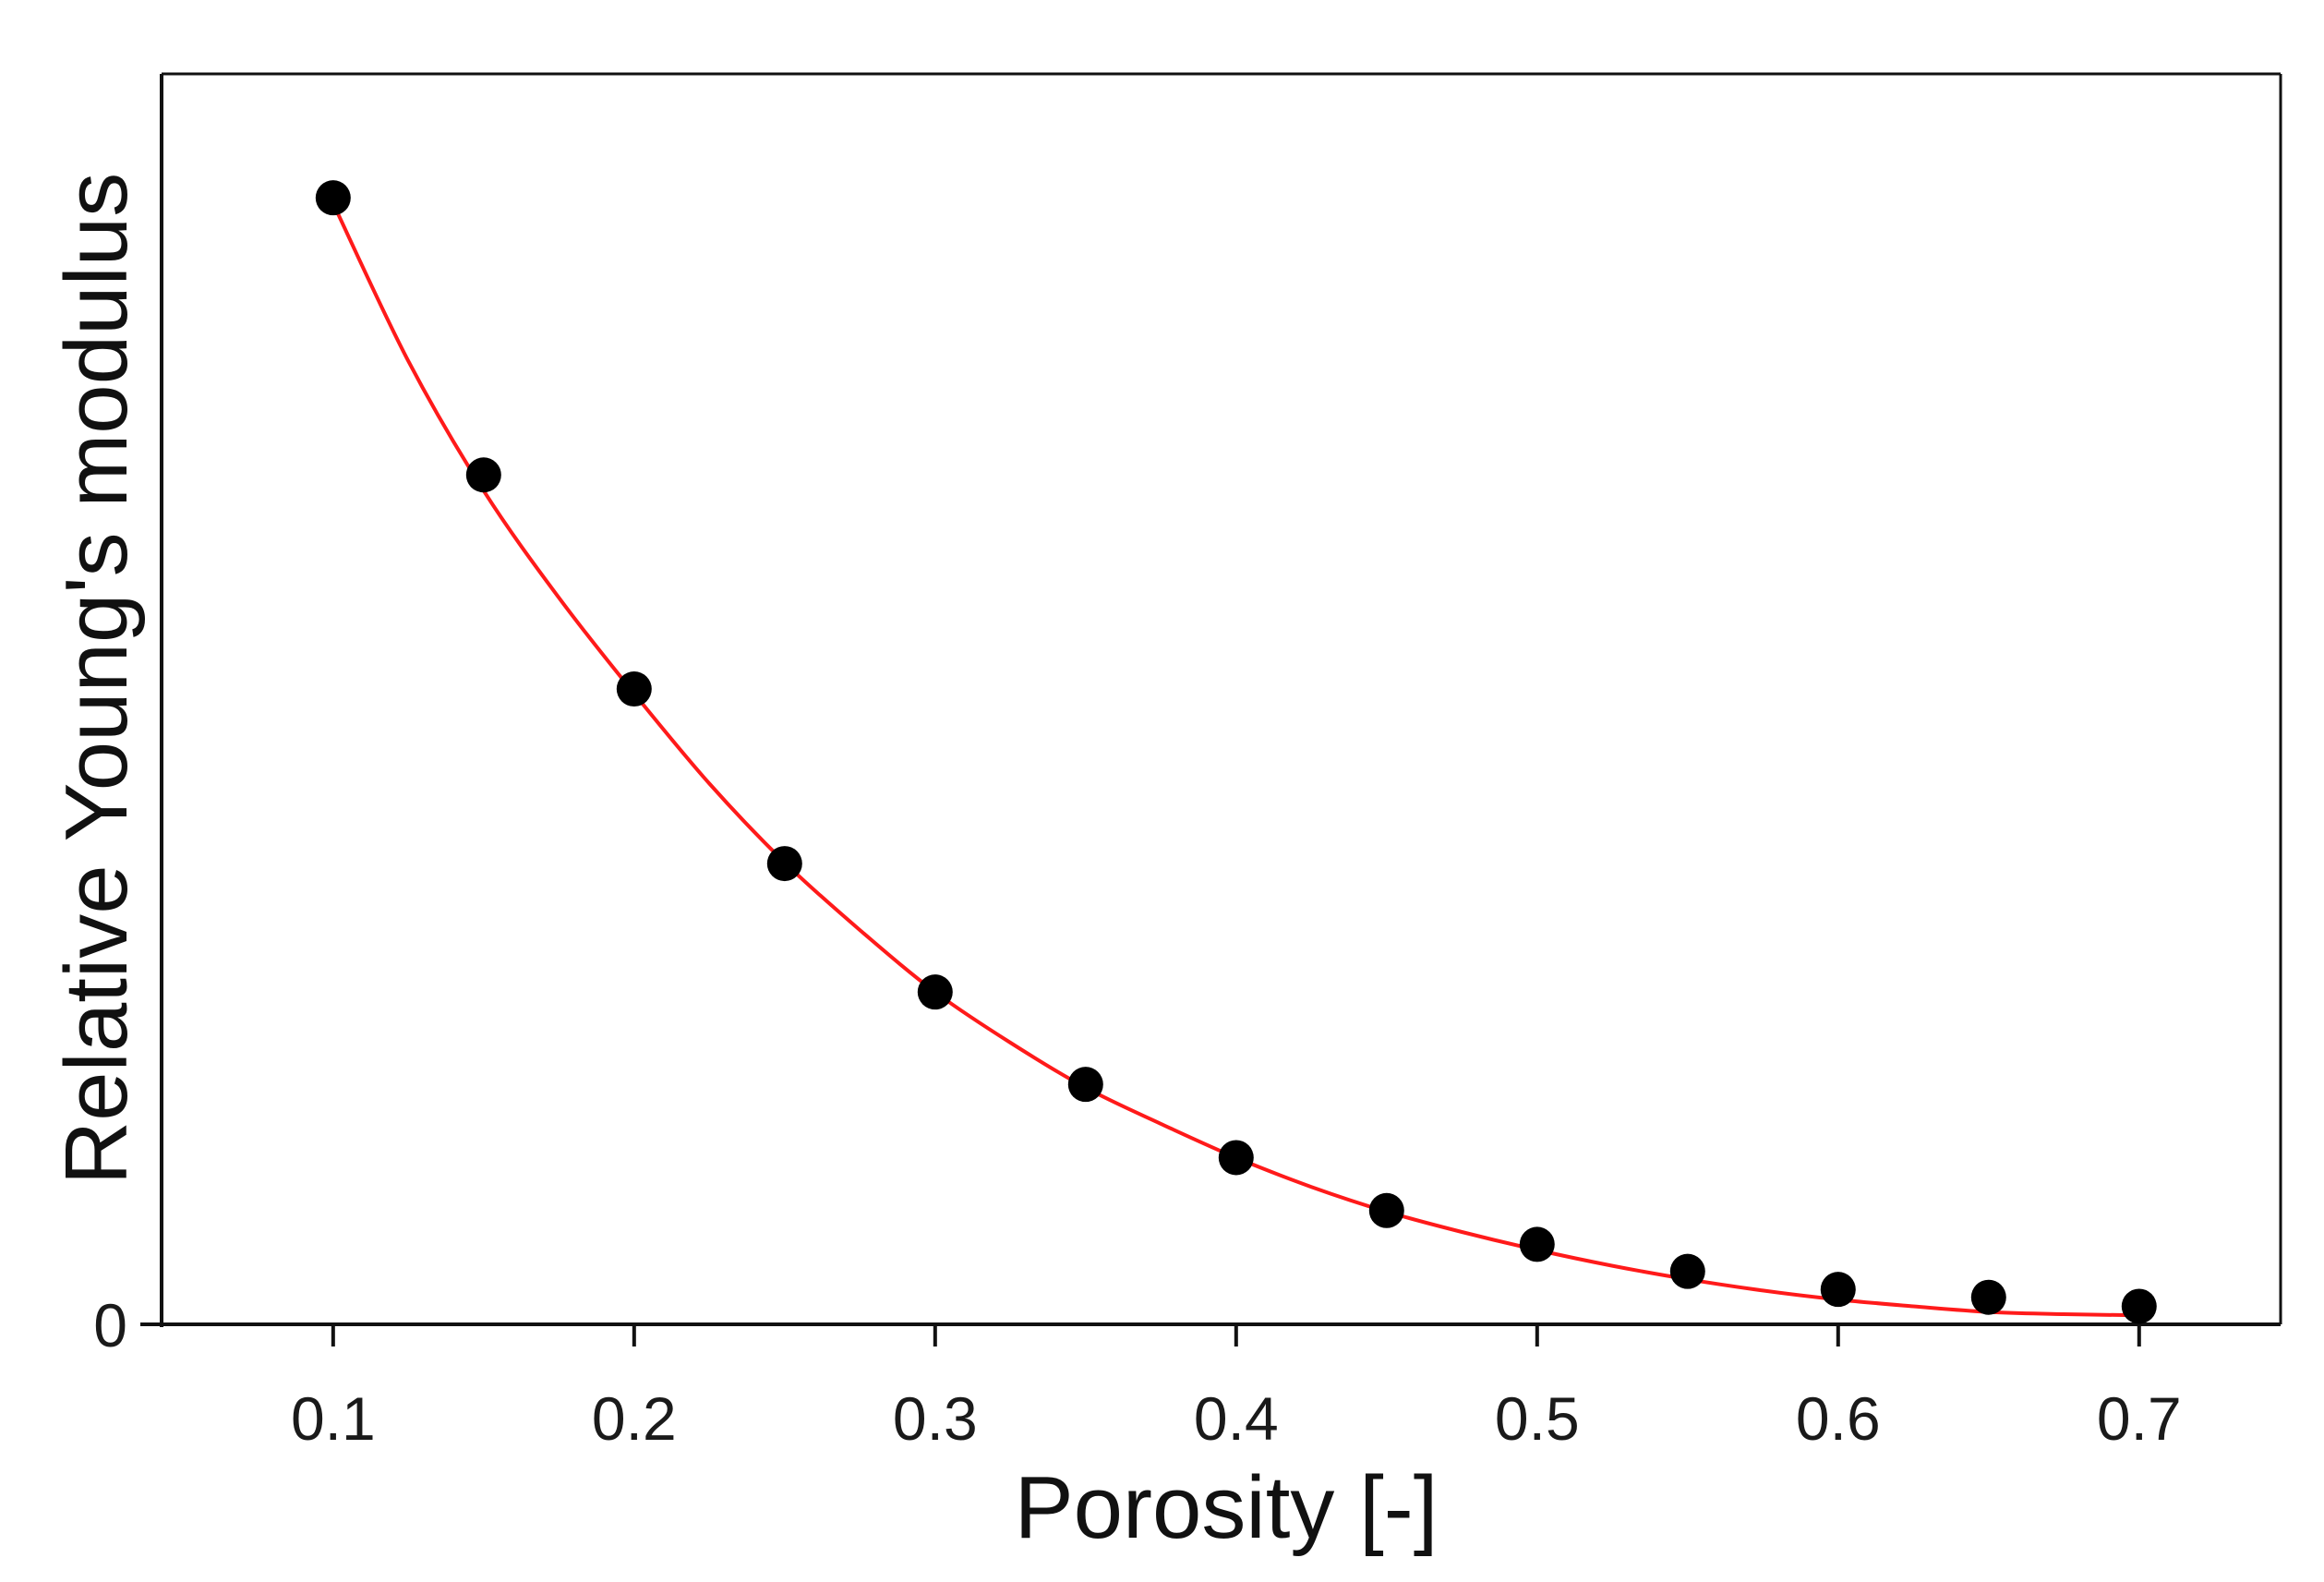  I want to click on x-tick-label: 0.2, so click(634, 1419).